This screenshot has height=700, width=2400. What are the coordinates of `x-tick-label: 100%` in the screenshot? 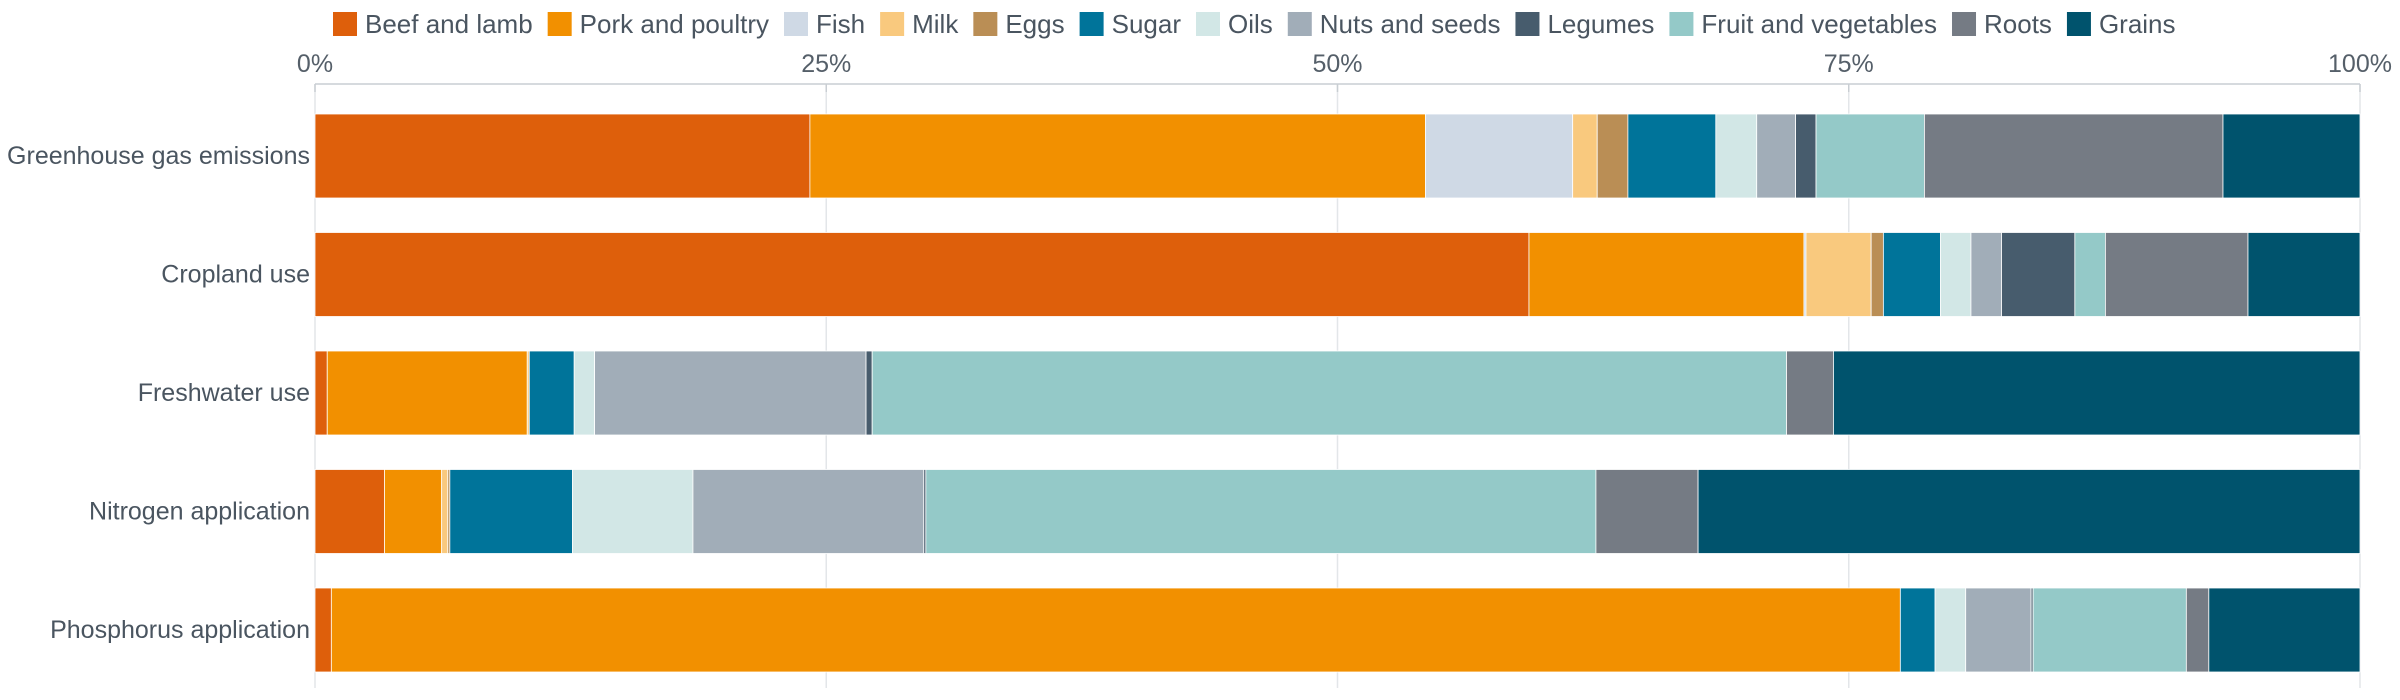 It's located at (2360, 64).